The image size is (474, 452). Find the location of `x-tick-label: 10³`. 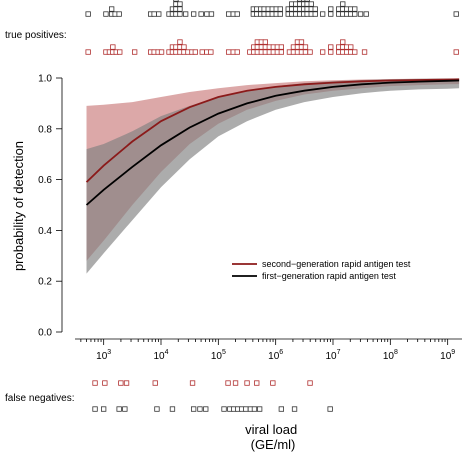

x-tick-label: 10³ is located at coordinates (103, 355).